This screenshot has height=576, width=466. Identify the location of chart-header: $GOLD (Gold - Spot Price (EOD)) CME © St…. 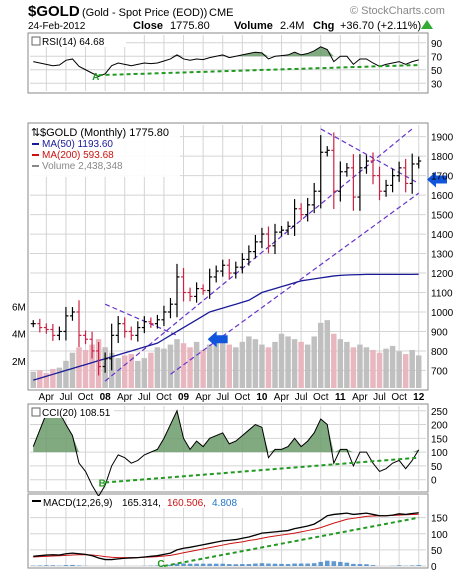
(236, 17).